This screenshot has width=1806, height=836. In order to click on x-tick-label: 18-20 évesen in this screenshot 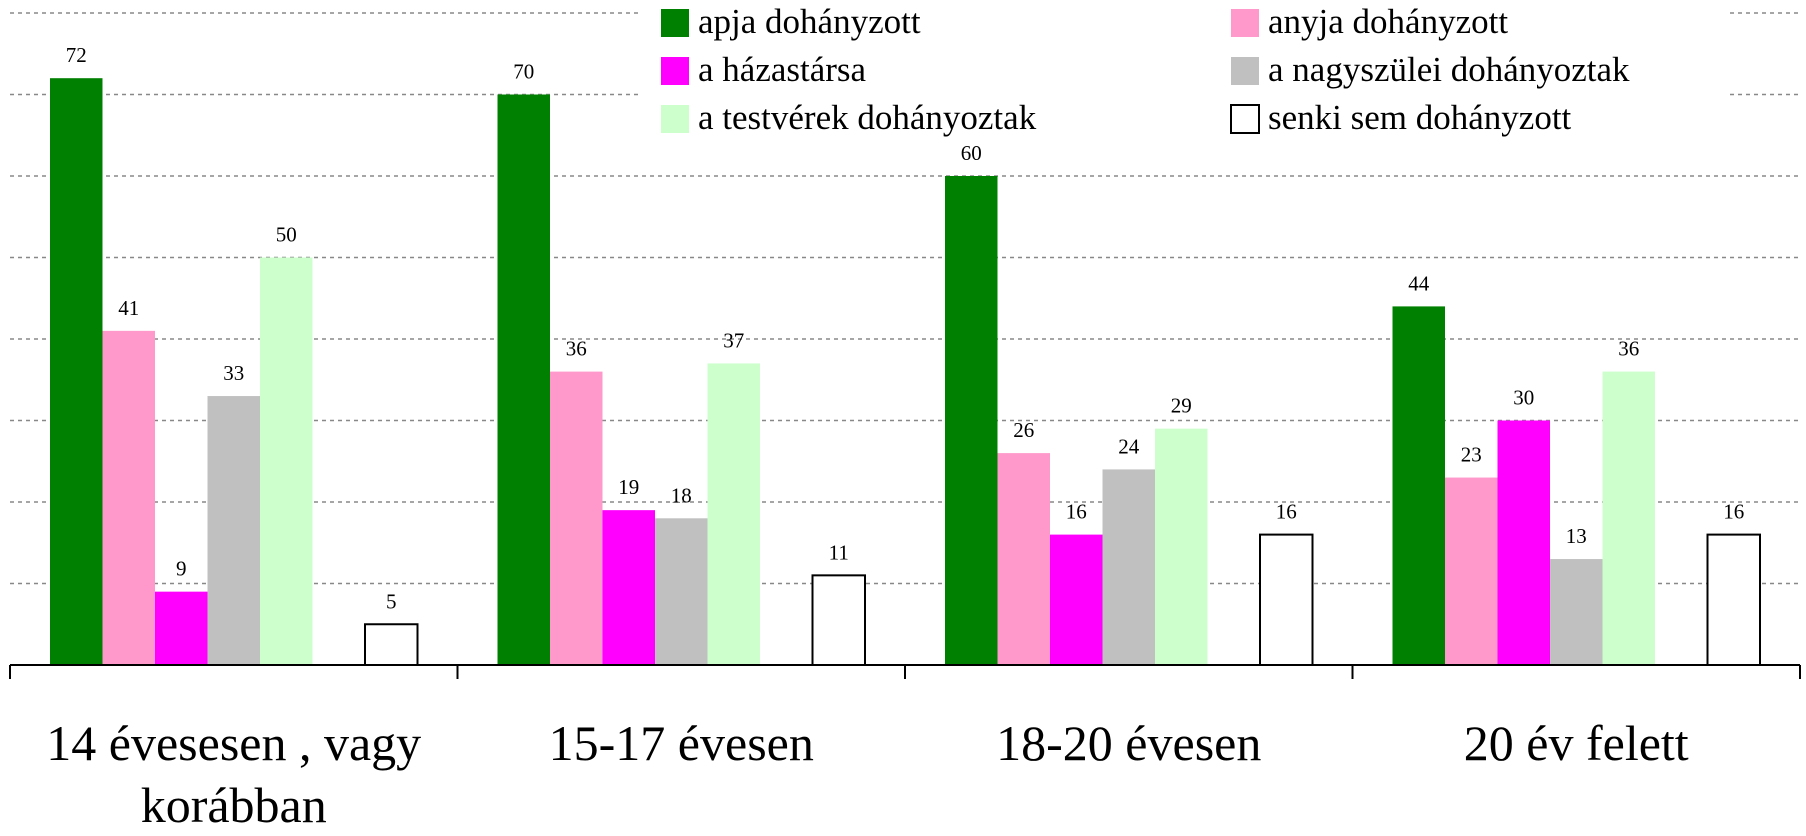, I will do `click(1129, 743)`.